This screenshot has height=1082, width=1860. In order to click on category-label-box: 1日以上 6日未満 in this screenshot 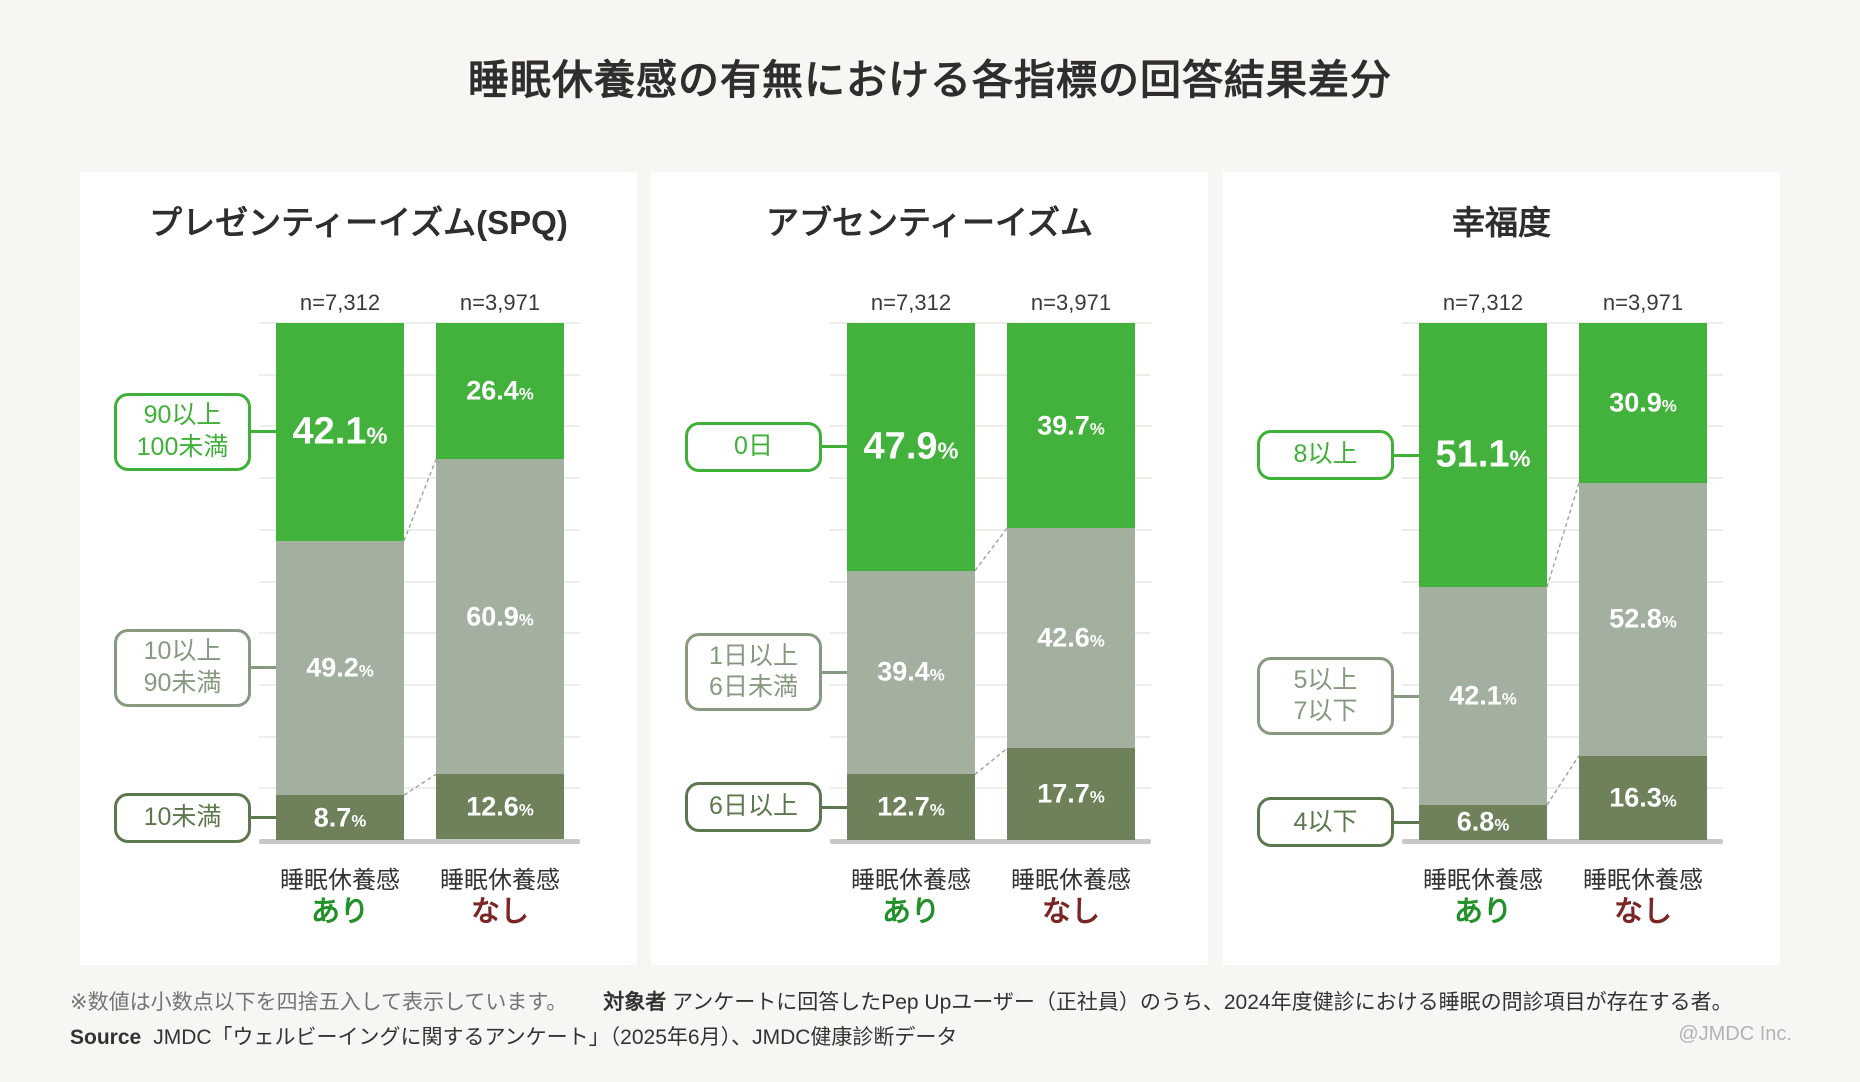, I will do `click(753, 672)`.